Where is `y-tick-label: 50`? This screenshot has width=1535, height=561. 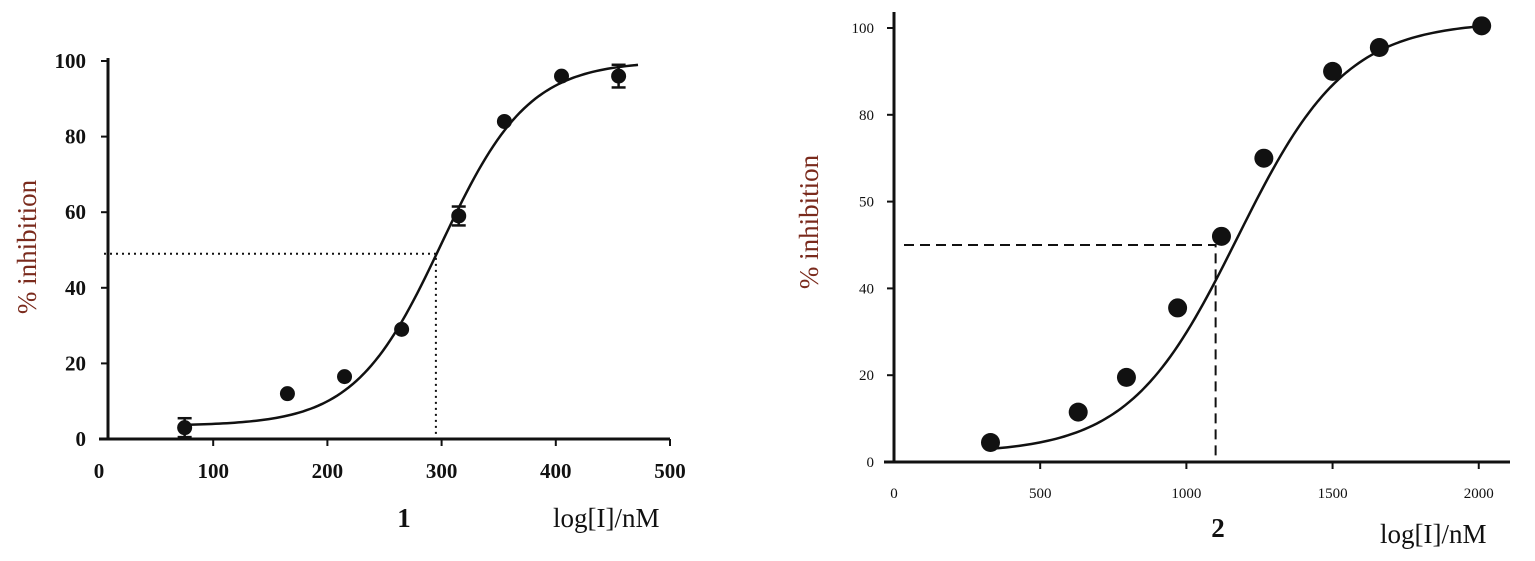
y-tick-label: 50 is located at coordinates (866, 203).